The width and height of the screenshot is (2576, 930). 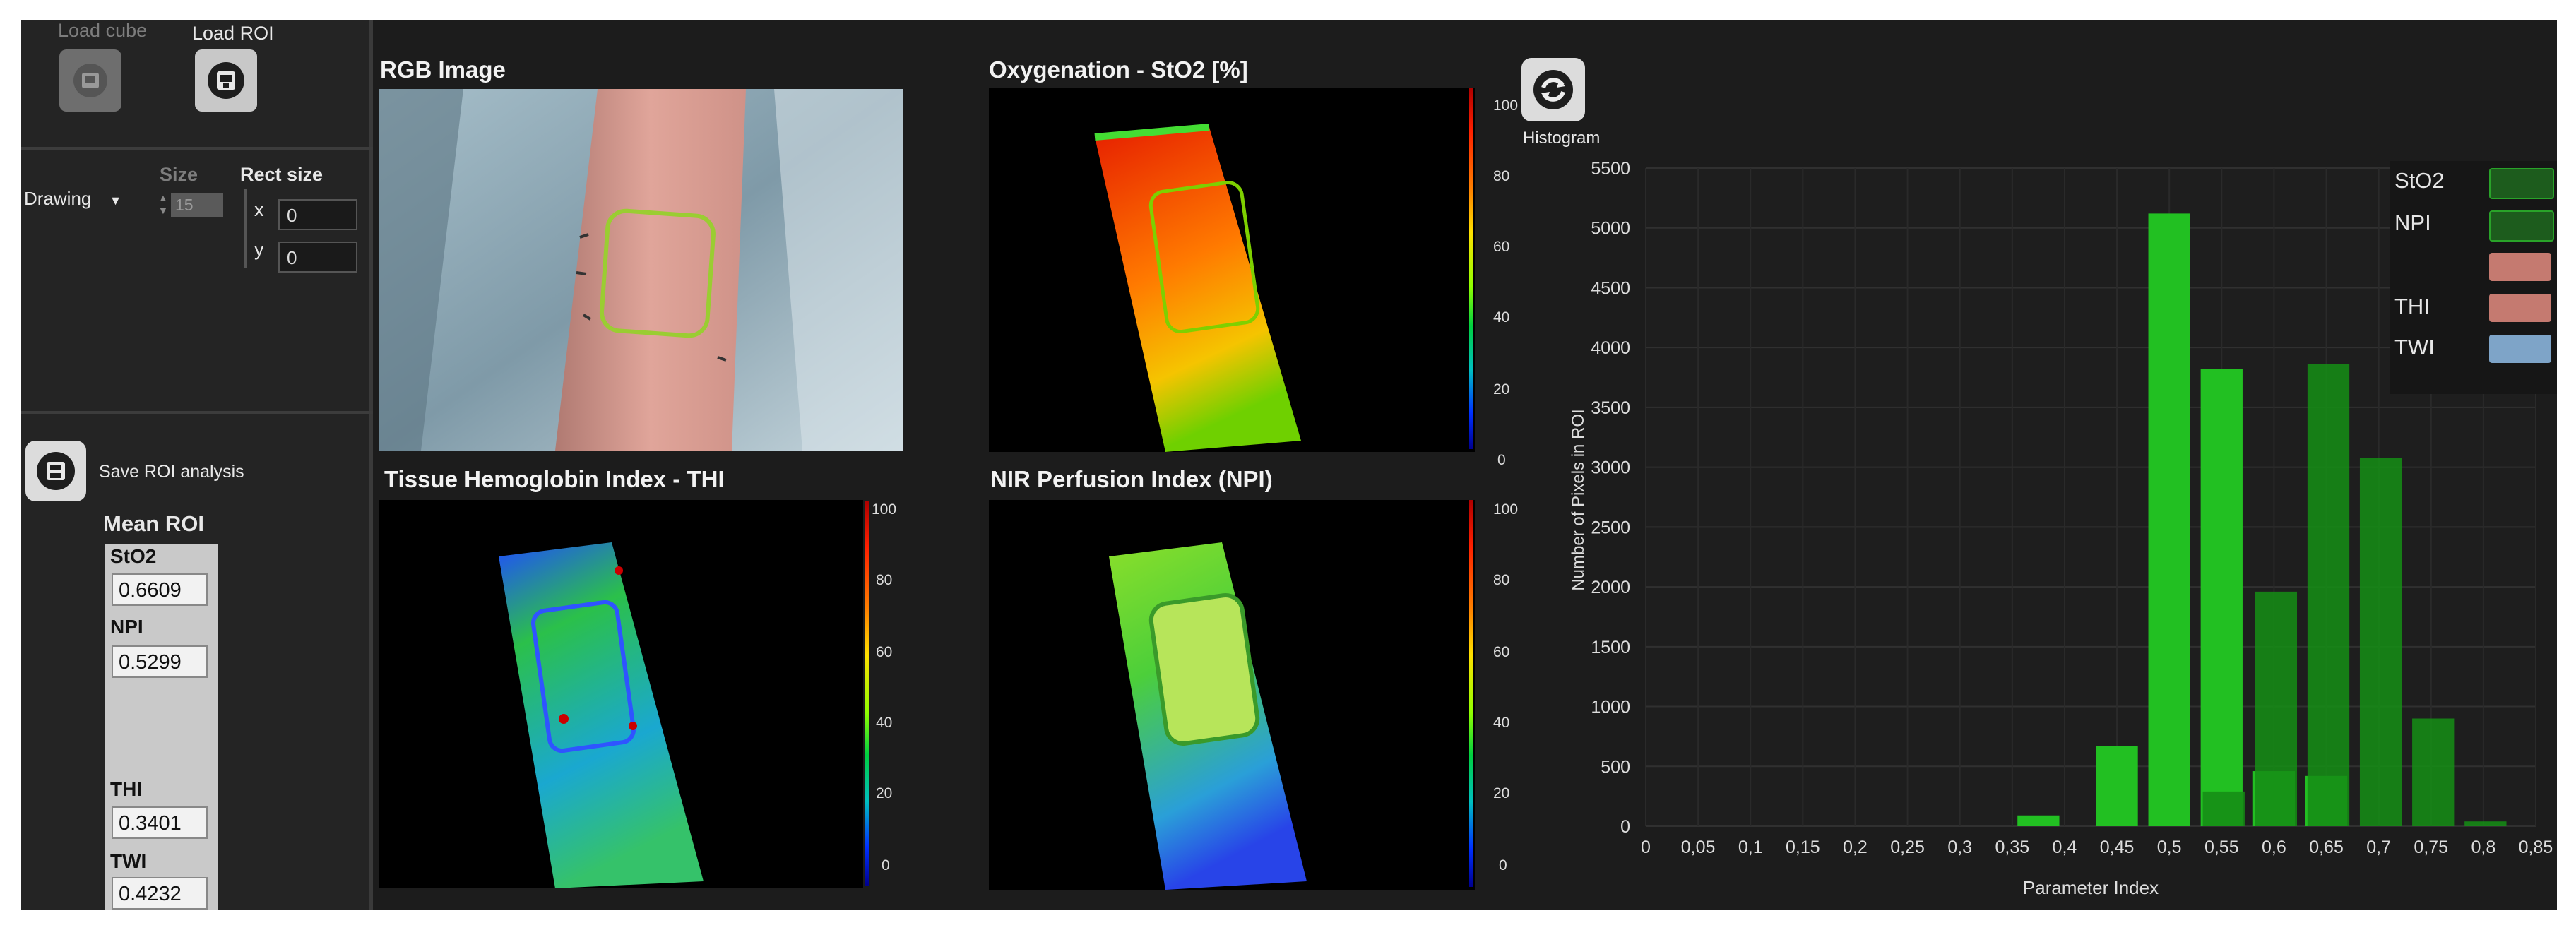 I want to click on x-label: x, so click(x=259, y=209).